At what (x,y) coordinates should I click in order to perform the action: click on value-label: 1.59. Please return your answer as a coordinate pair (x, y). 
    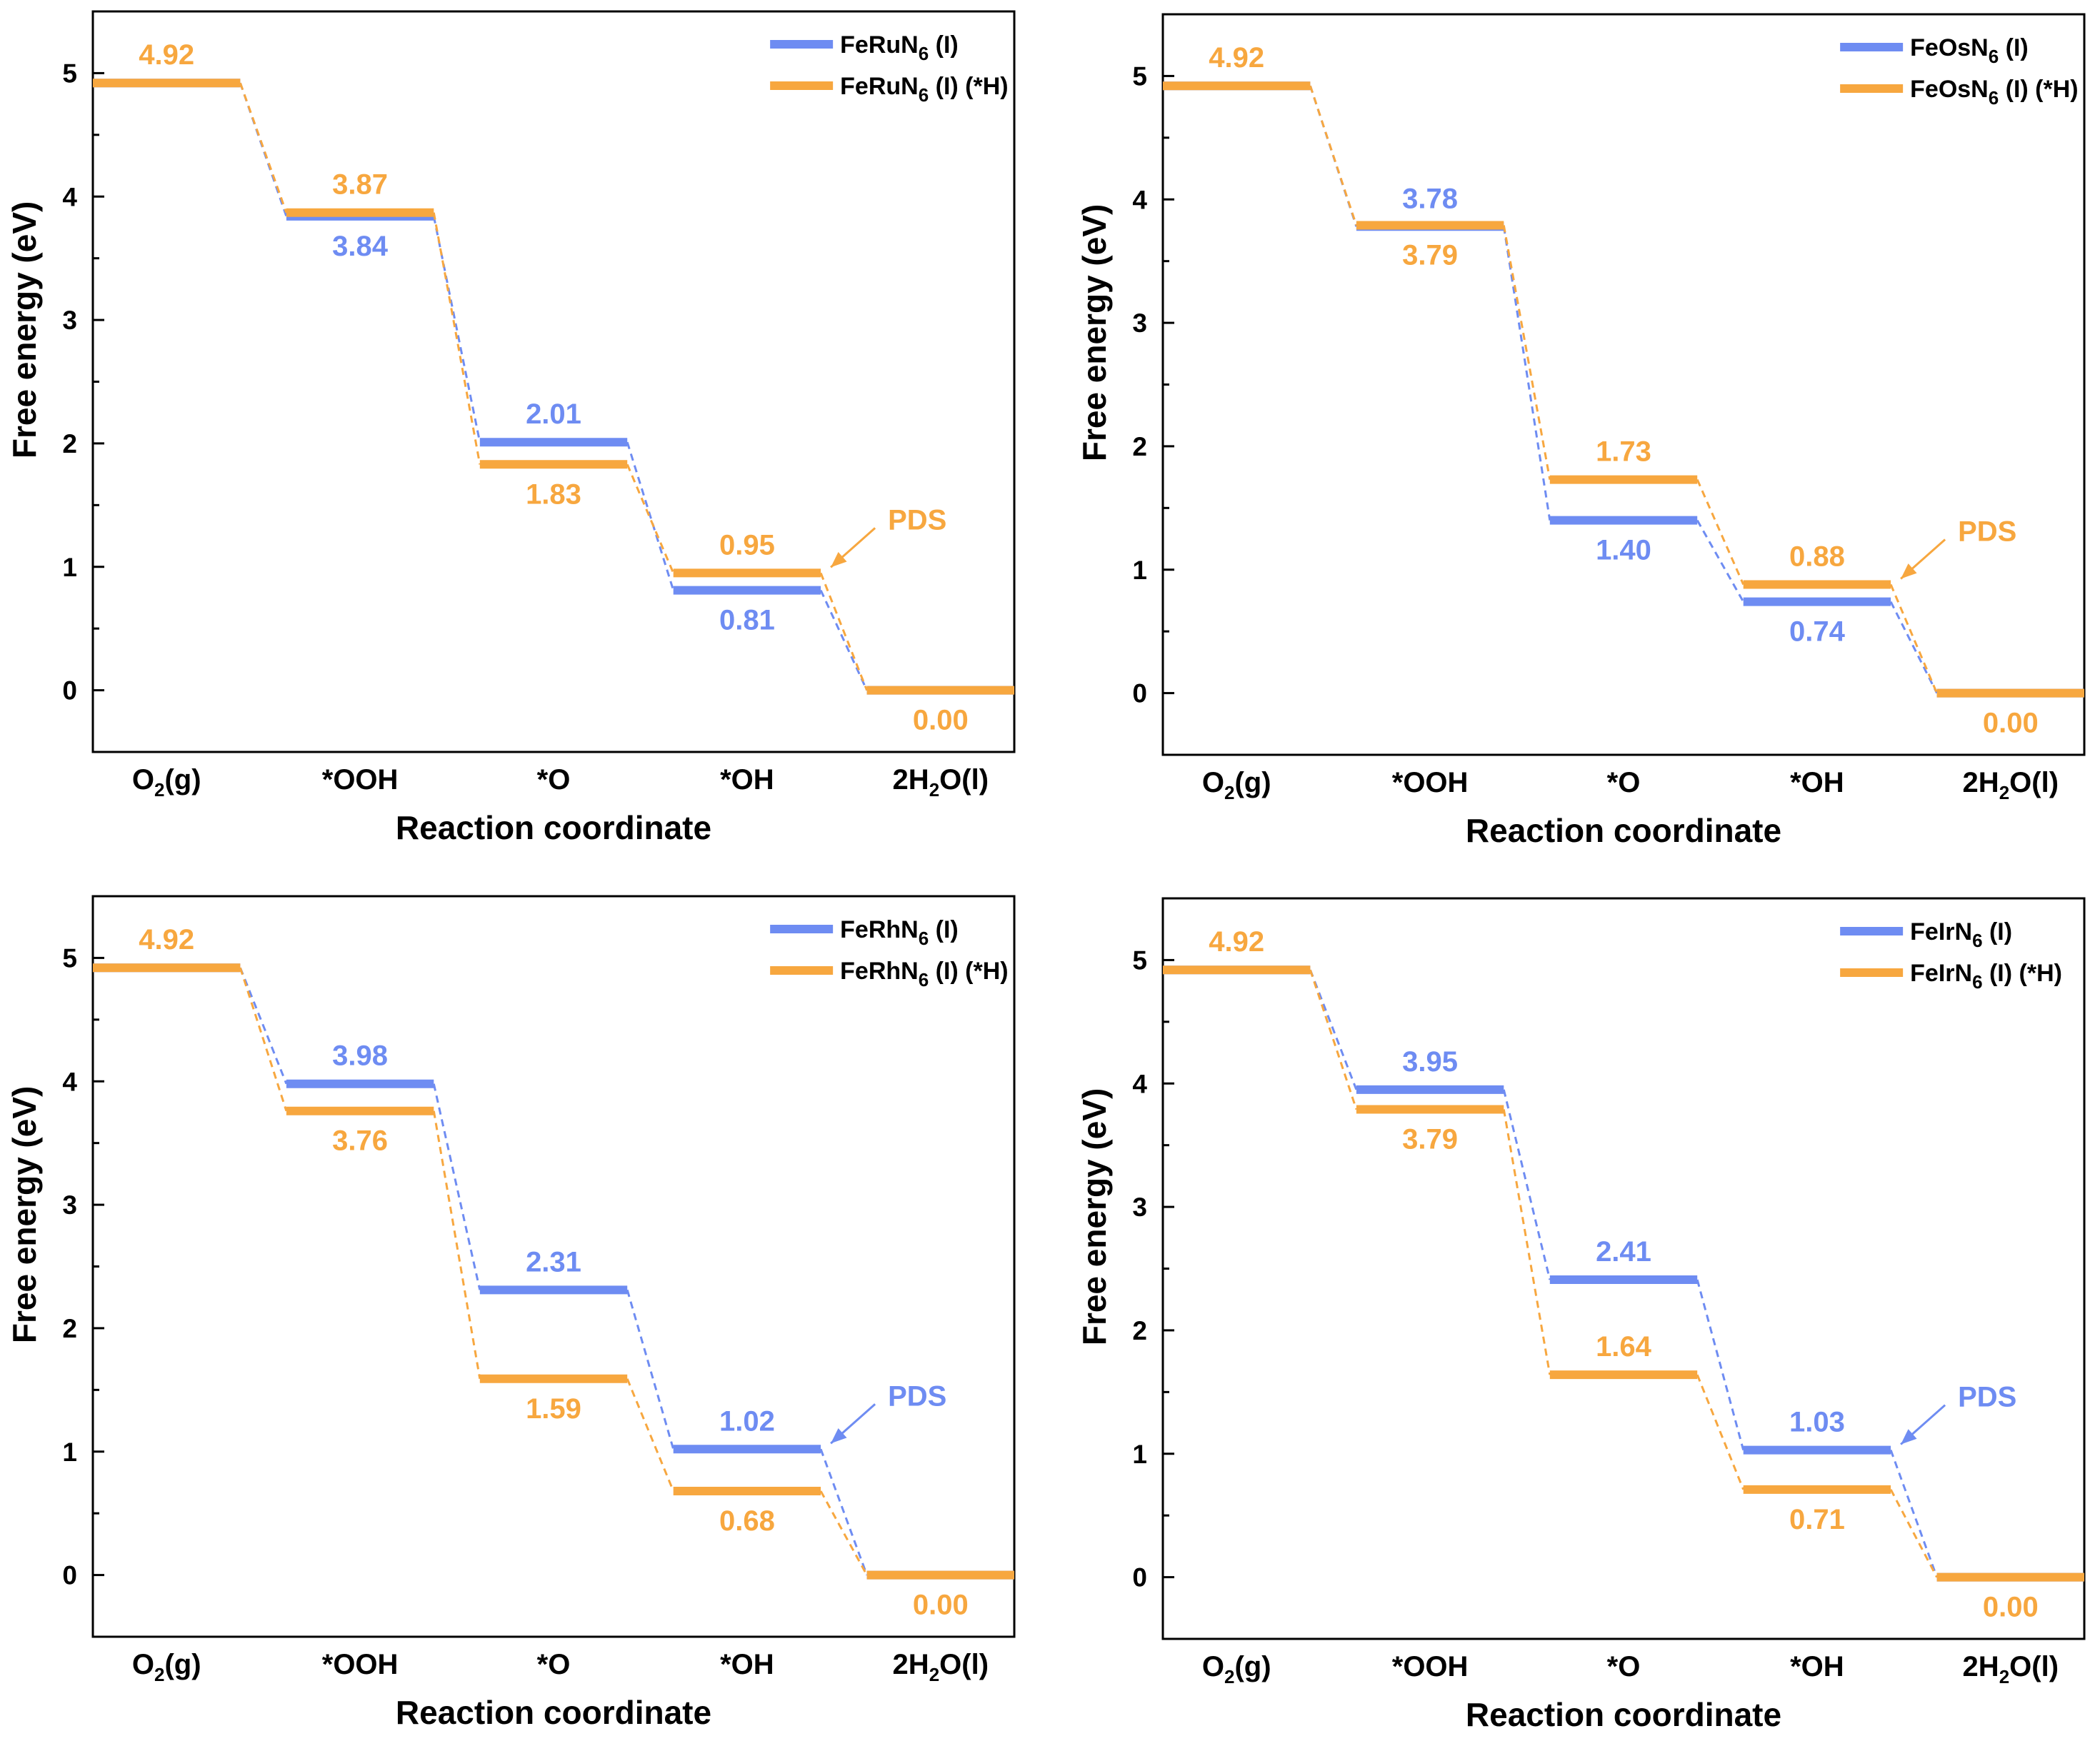
    Looking at the image, I should click on (553, 1409).